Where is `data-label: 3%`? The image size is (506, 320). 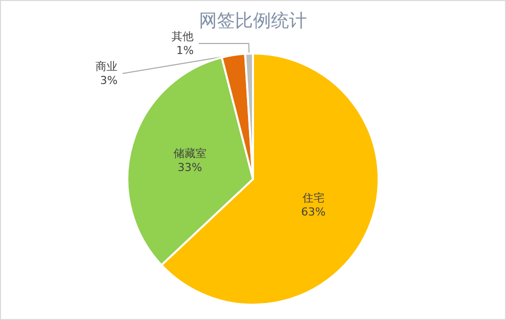
data-label: 3% is located at coordinates (109, 81).